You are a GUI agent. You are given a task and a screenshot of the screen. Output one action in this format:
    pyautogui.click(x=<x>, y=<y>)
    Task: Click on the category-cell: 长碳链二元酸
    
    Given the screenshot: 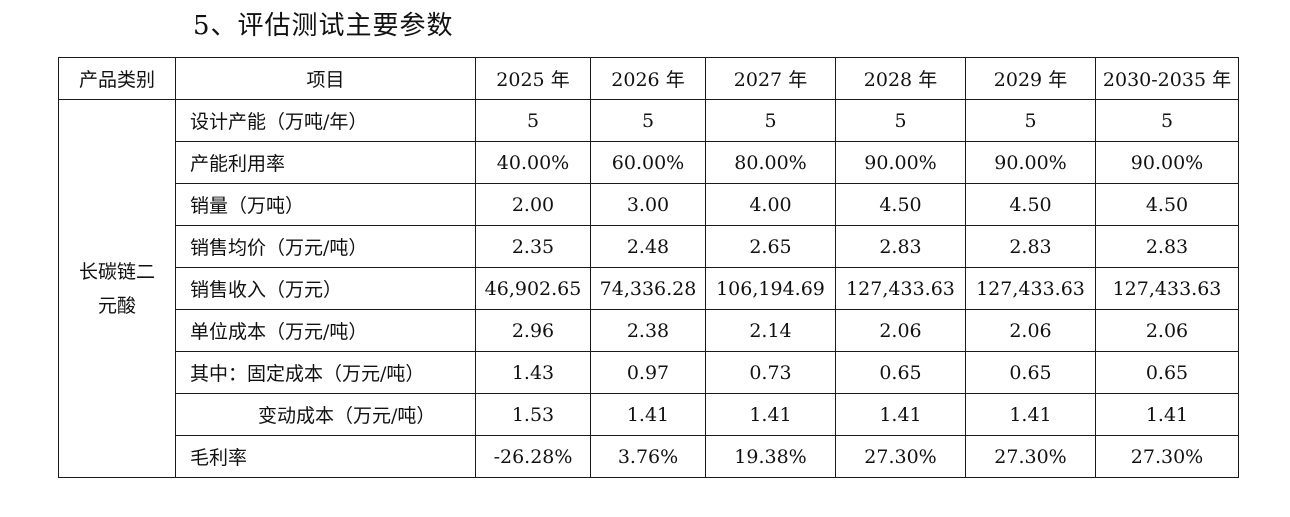 What is the action you would take?
    pyautogui.click(x=117, y=288)
    